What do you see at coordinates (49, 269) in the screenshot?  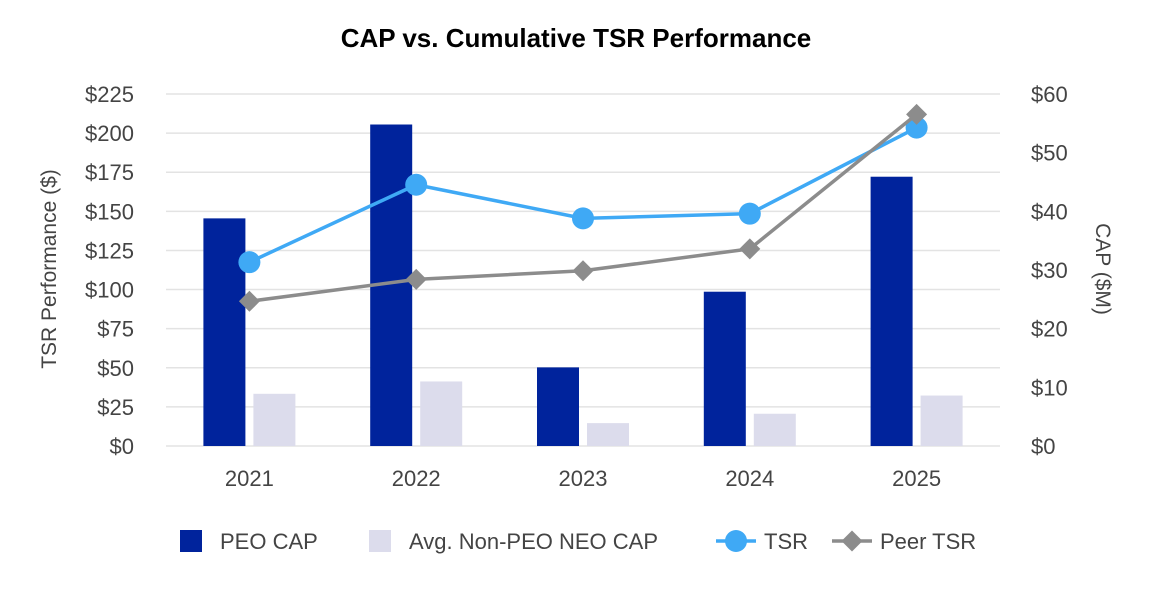 I see `y-axis-left-label: TSR Performance ($)` at bounding box center [49, 269].